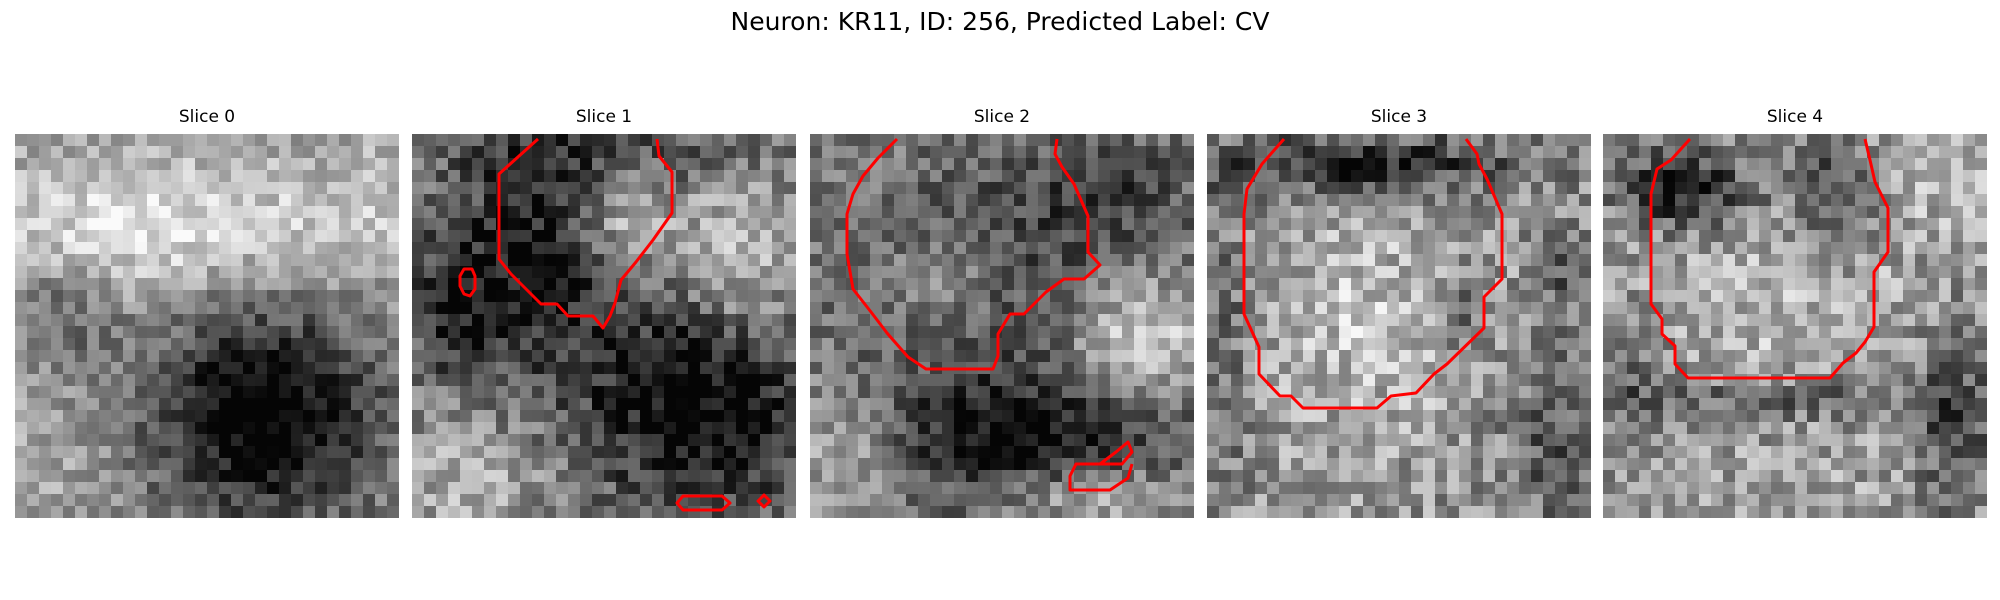 The image size is (2000, 600). I want to click on slice-title-0: Slice 0, so click(207, 117).